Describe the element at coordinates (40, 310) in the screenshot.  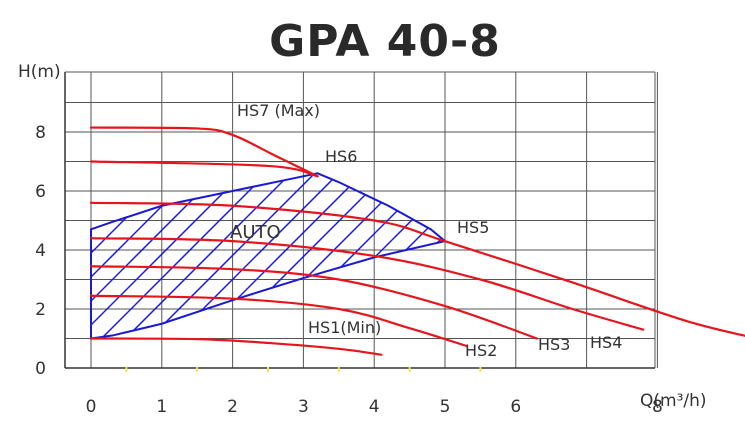
I see `y-tick-label: 2` at that location.